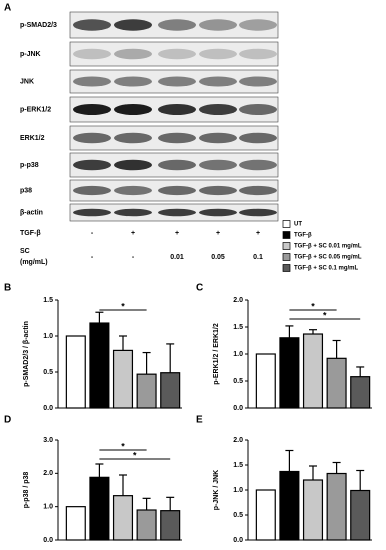 The height and width of the screenshot is (550, 386). Describe the element at coordinates (25, 251) in the screenshot. I see `row-label: SC` at that location.